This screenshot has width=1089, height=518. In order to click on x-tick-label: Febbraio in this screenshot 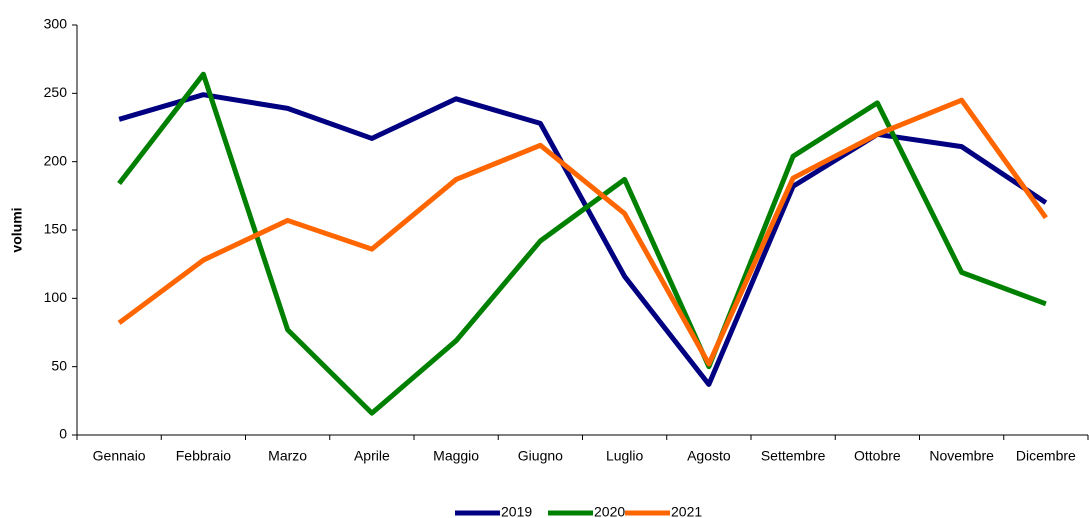, I will do `click(203, 456)`.